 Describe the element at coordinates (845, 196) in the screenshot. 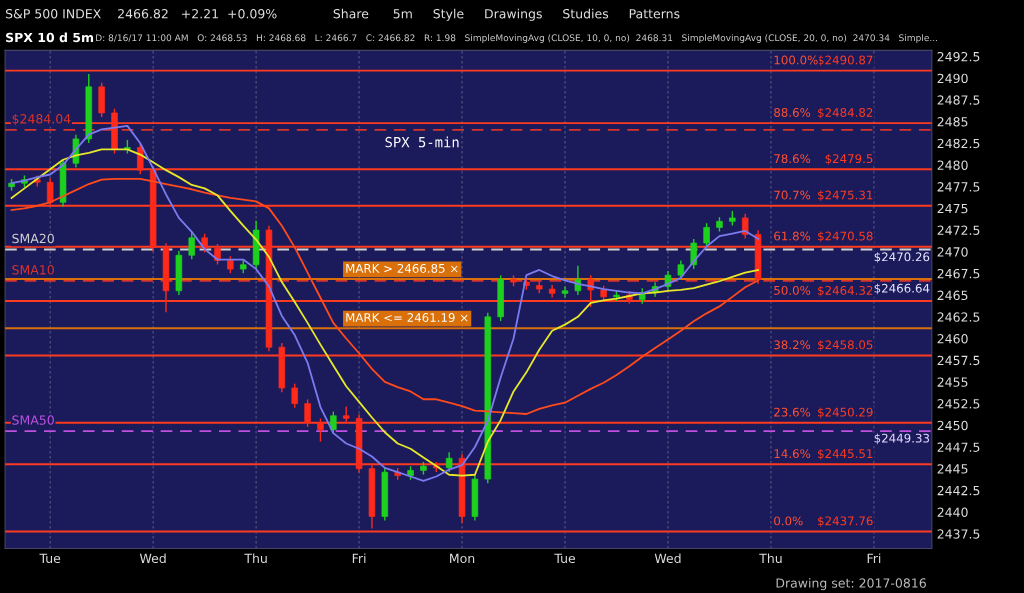

I see `ref-line-label: $2475.31` at that location.